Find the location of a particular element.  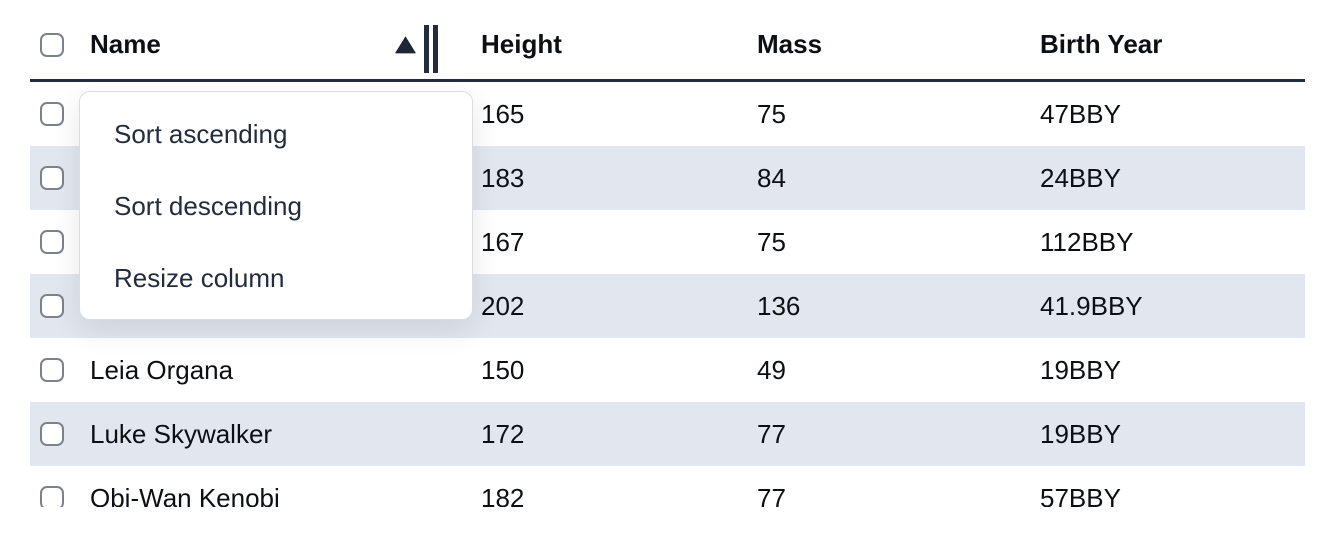

row-birth-year-cell: 57BBY is located at coordinates (1080, 495).